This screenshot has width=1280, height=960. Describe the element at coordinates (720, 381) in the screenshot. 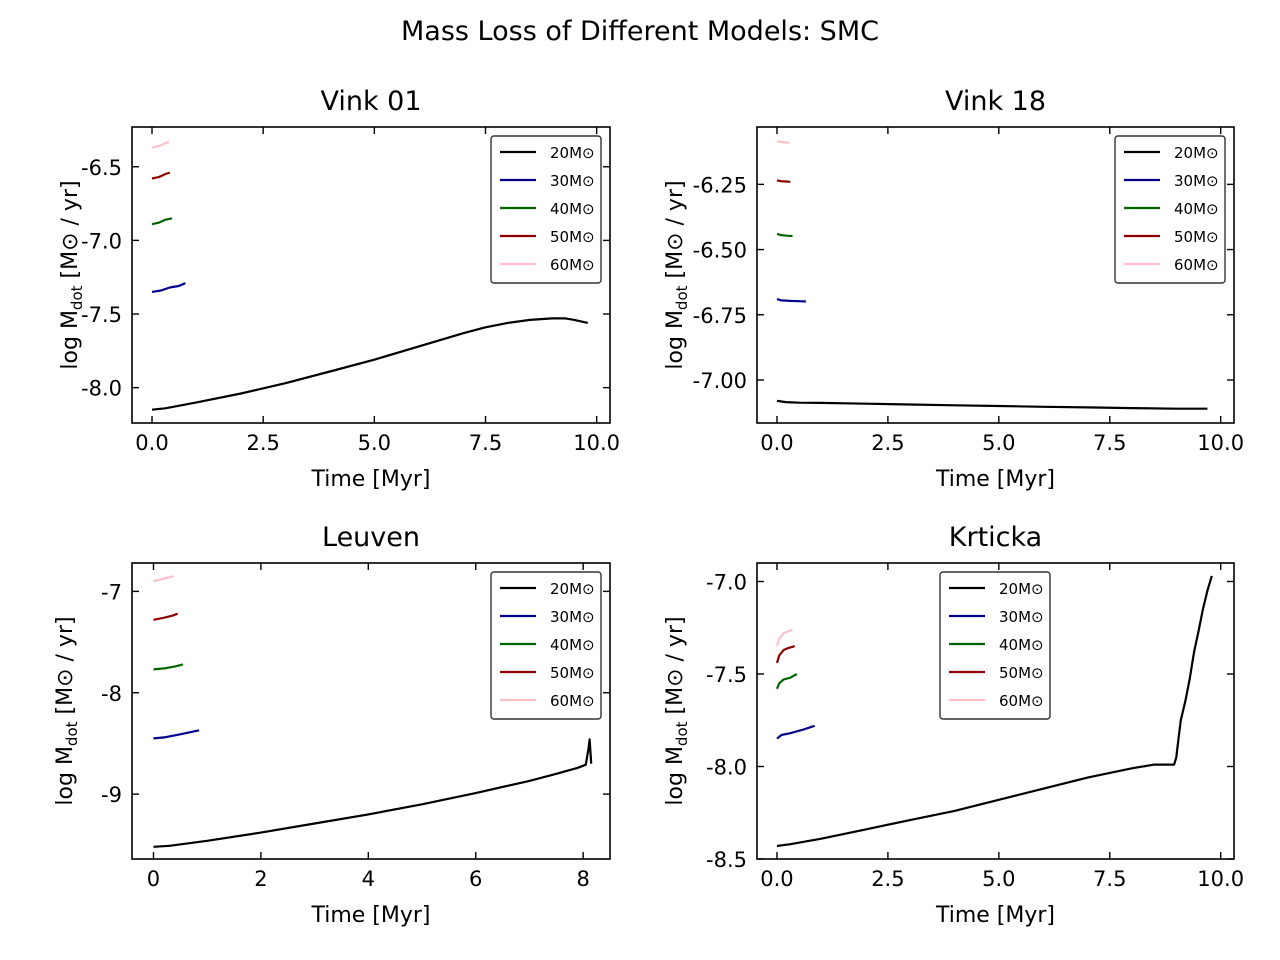

I see `y-tick-label: -7.00` at that location.